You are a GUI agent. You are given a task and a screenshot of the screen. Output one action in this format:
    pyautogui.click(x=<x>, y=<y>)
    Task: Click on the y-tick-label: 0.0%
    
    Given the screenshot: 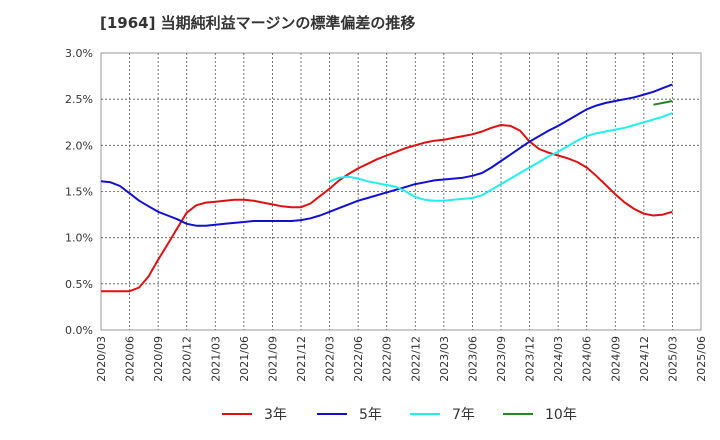 What is the action you would take?
    pyautogui.click(x=79, y=330)
    